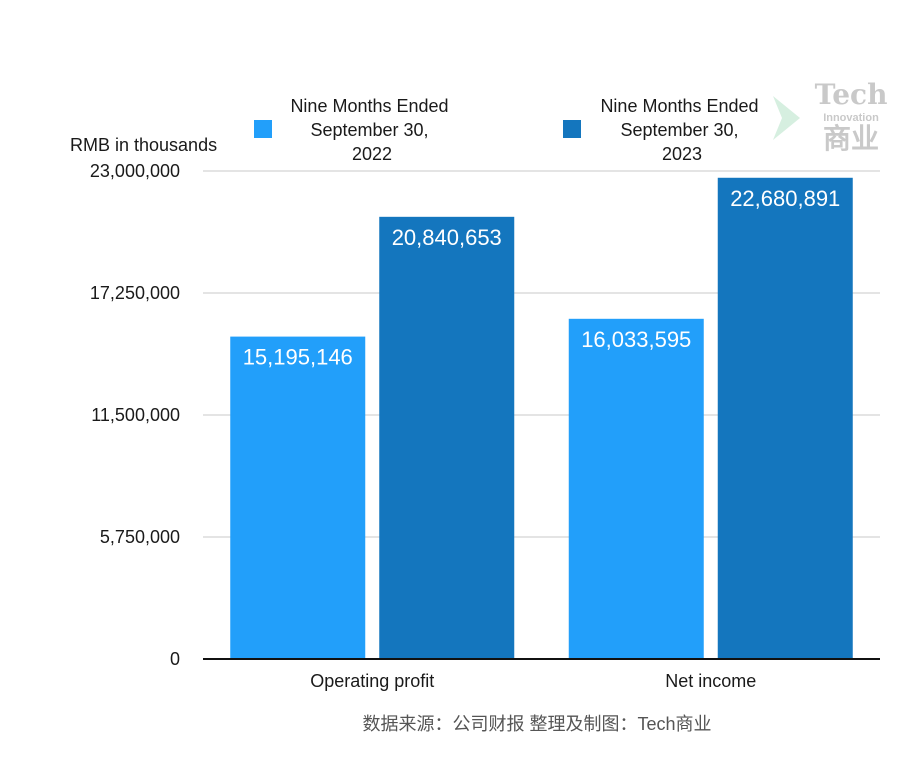 Image resolution: width=922 pixels, height=778 pixels. I want to click on bar-value-label-0-0: 15,195,146, so click(298, 357).